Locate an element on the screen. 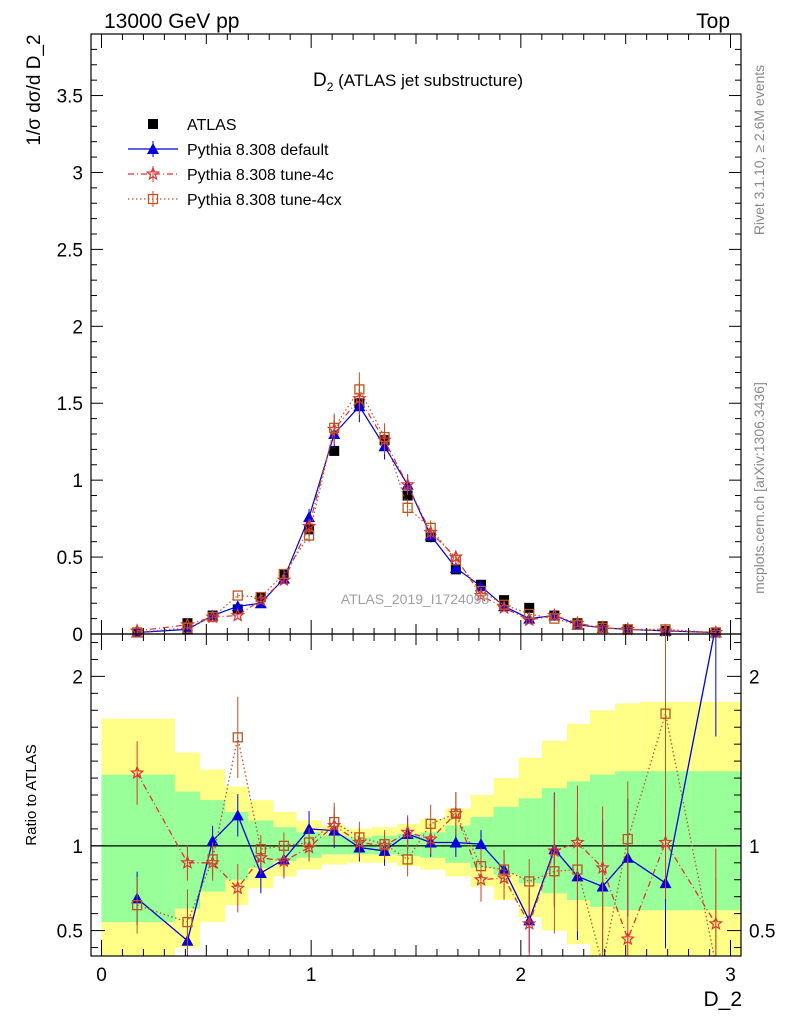 The image size is (786, 1024). plot-title-main: D is located at coordinates (320, 80).